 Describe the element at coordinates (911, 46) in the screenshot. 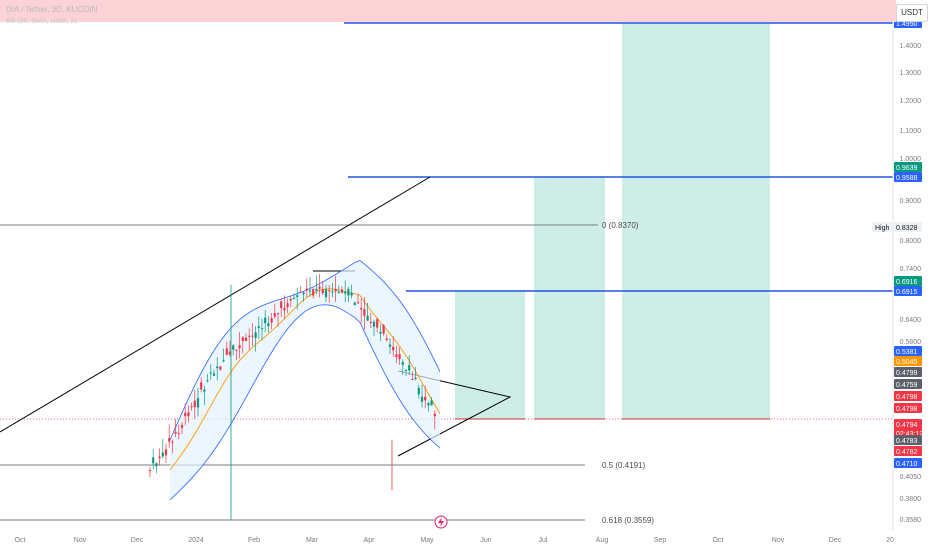

I see `price-tick-0: 1.4000` at that location.